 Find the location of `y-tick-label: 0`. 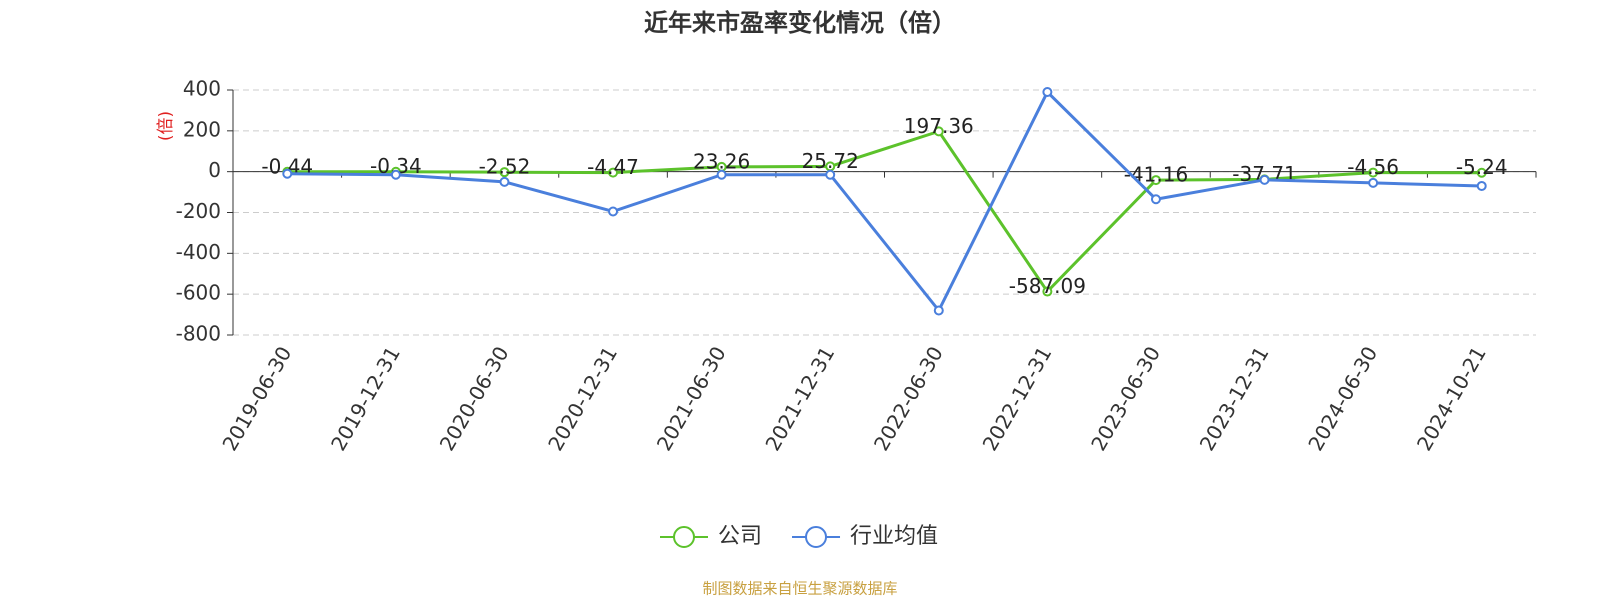

y-tick-label: 0 is located at coordinates (214, 170).